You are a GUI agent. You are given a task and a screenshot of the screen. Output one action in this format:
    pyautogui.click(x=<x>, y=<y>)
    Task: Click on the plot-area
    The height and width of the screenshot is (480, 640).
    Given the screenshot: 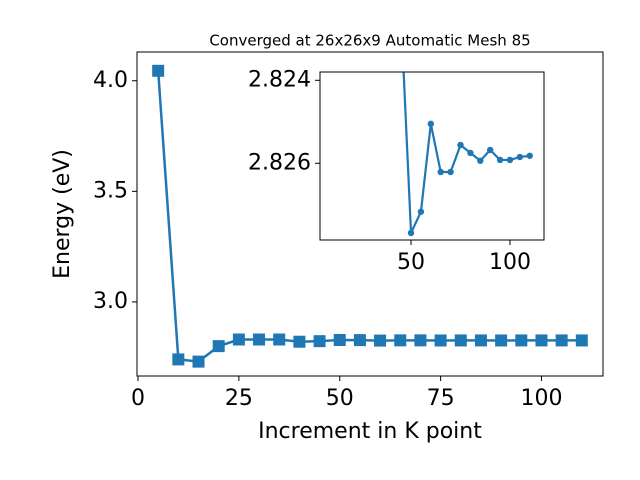 What is the action you would take?
    pyautogui.click(x=432, y=156)
    